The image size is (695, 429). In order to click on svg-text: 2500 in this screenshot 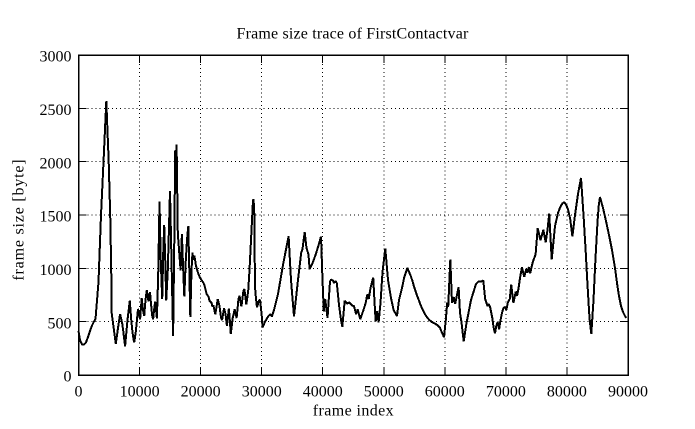, I will do `click(56, 110)`.